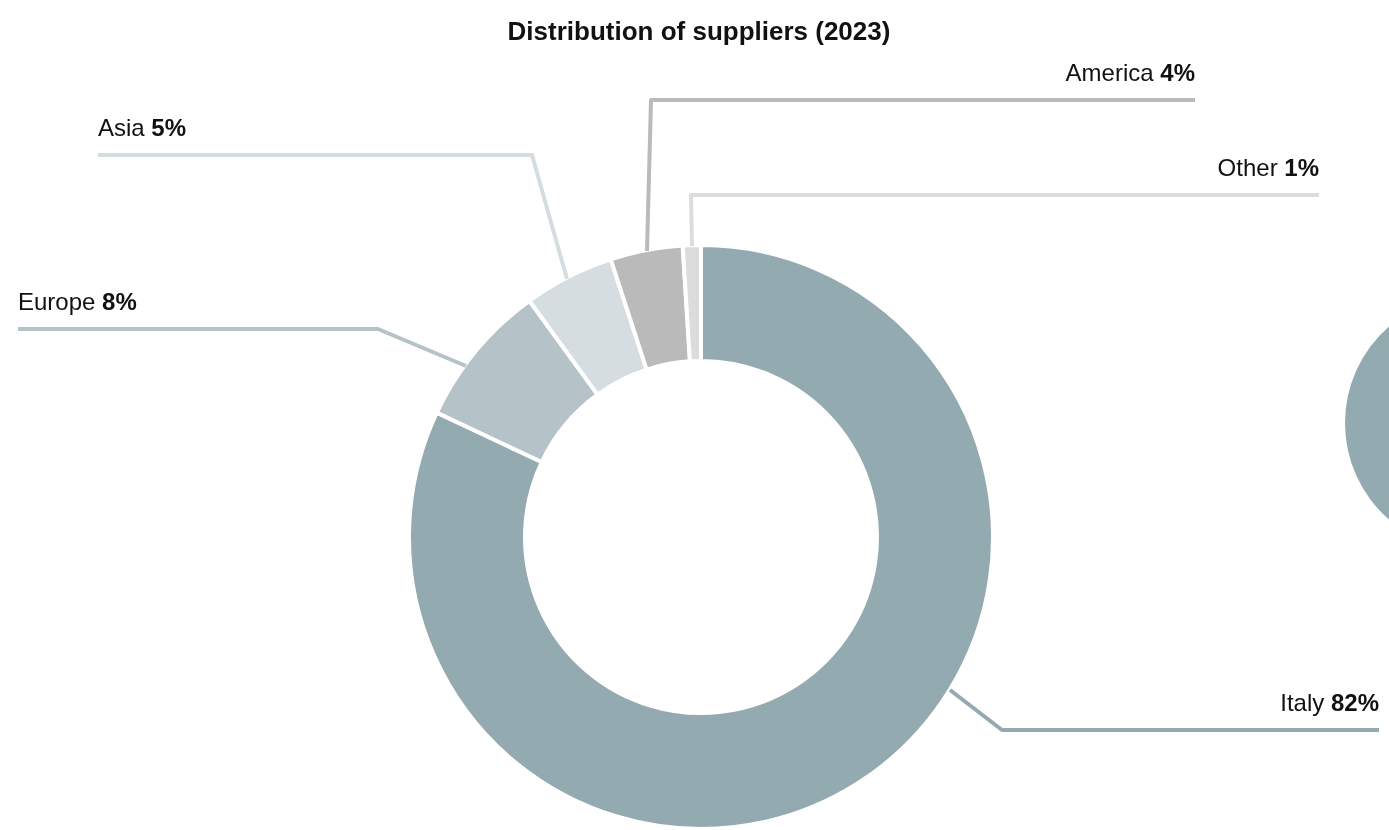  Describe the element at coordinates (1301, 167) in the screenshot. I see `data-label: 1%` at that location.